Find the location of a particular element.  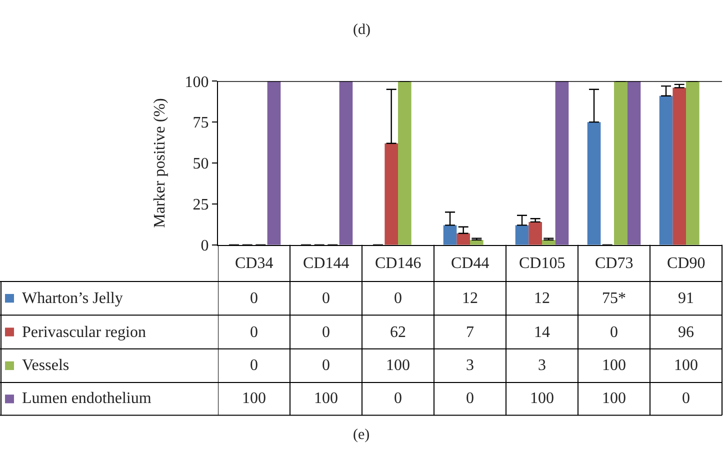

x-tick-label: CD90 is located at coordinates (686, 263).